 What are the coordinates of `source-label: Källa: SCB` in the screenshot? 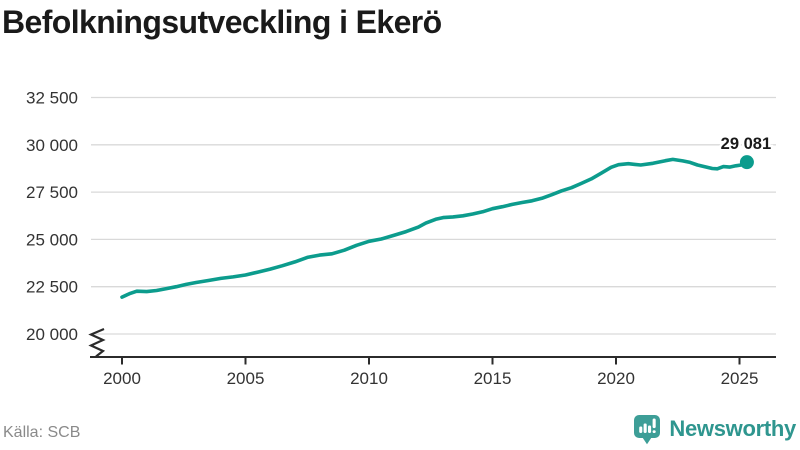 It's located at (42, 432).